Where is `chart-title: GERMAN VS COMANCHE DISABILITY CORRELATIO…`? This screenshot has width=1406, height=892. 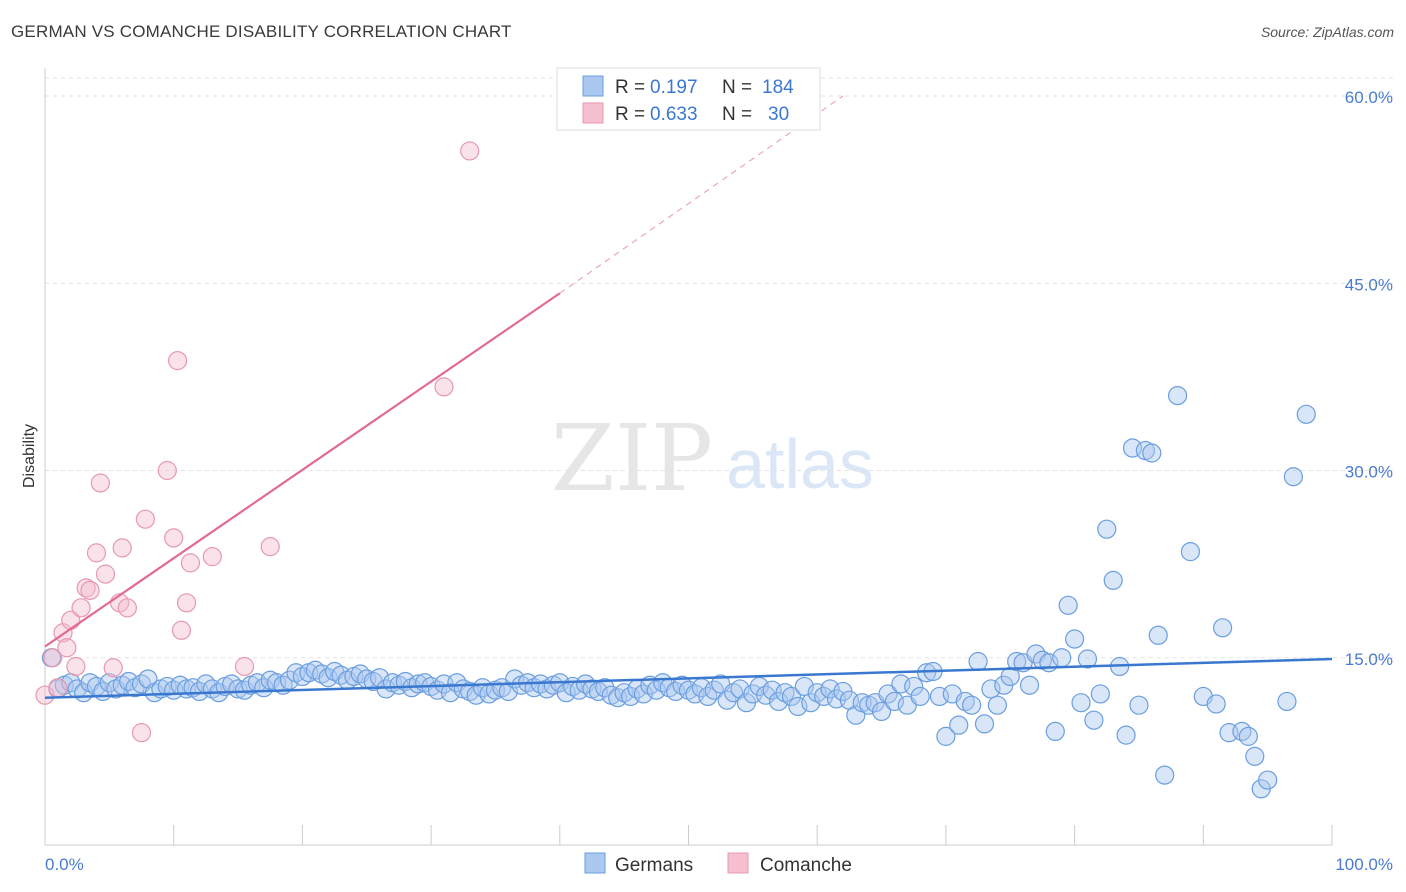
chart-title: GERMAN VS COMANCHE DISABILITY CORRELATIO… is located at coordinates (261, 31).